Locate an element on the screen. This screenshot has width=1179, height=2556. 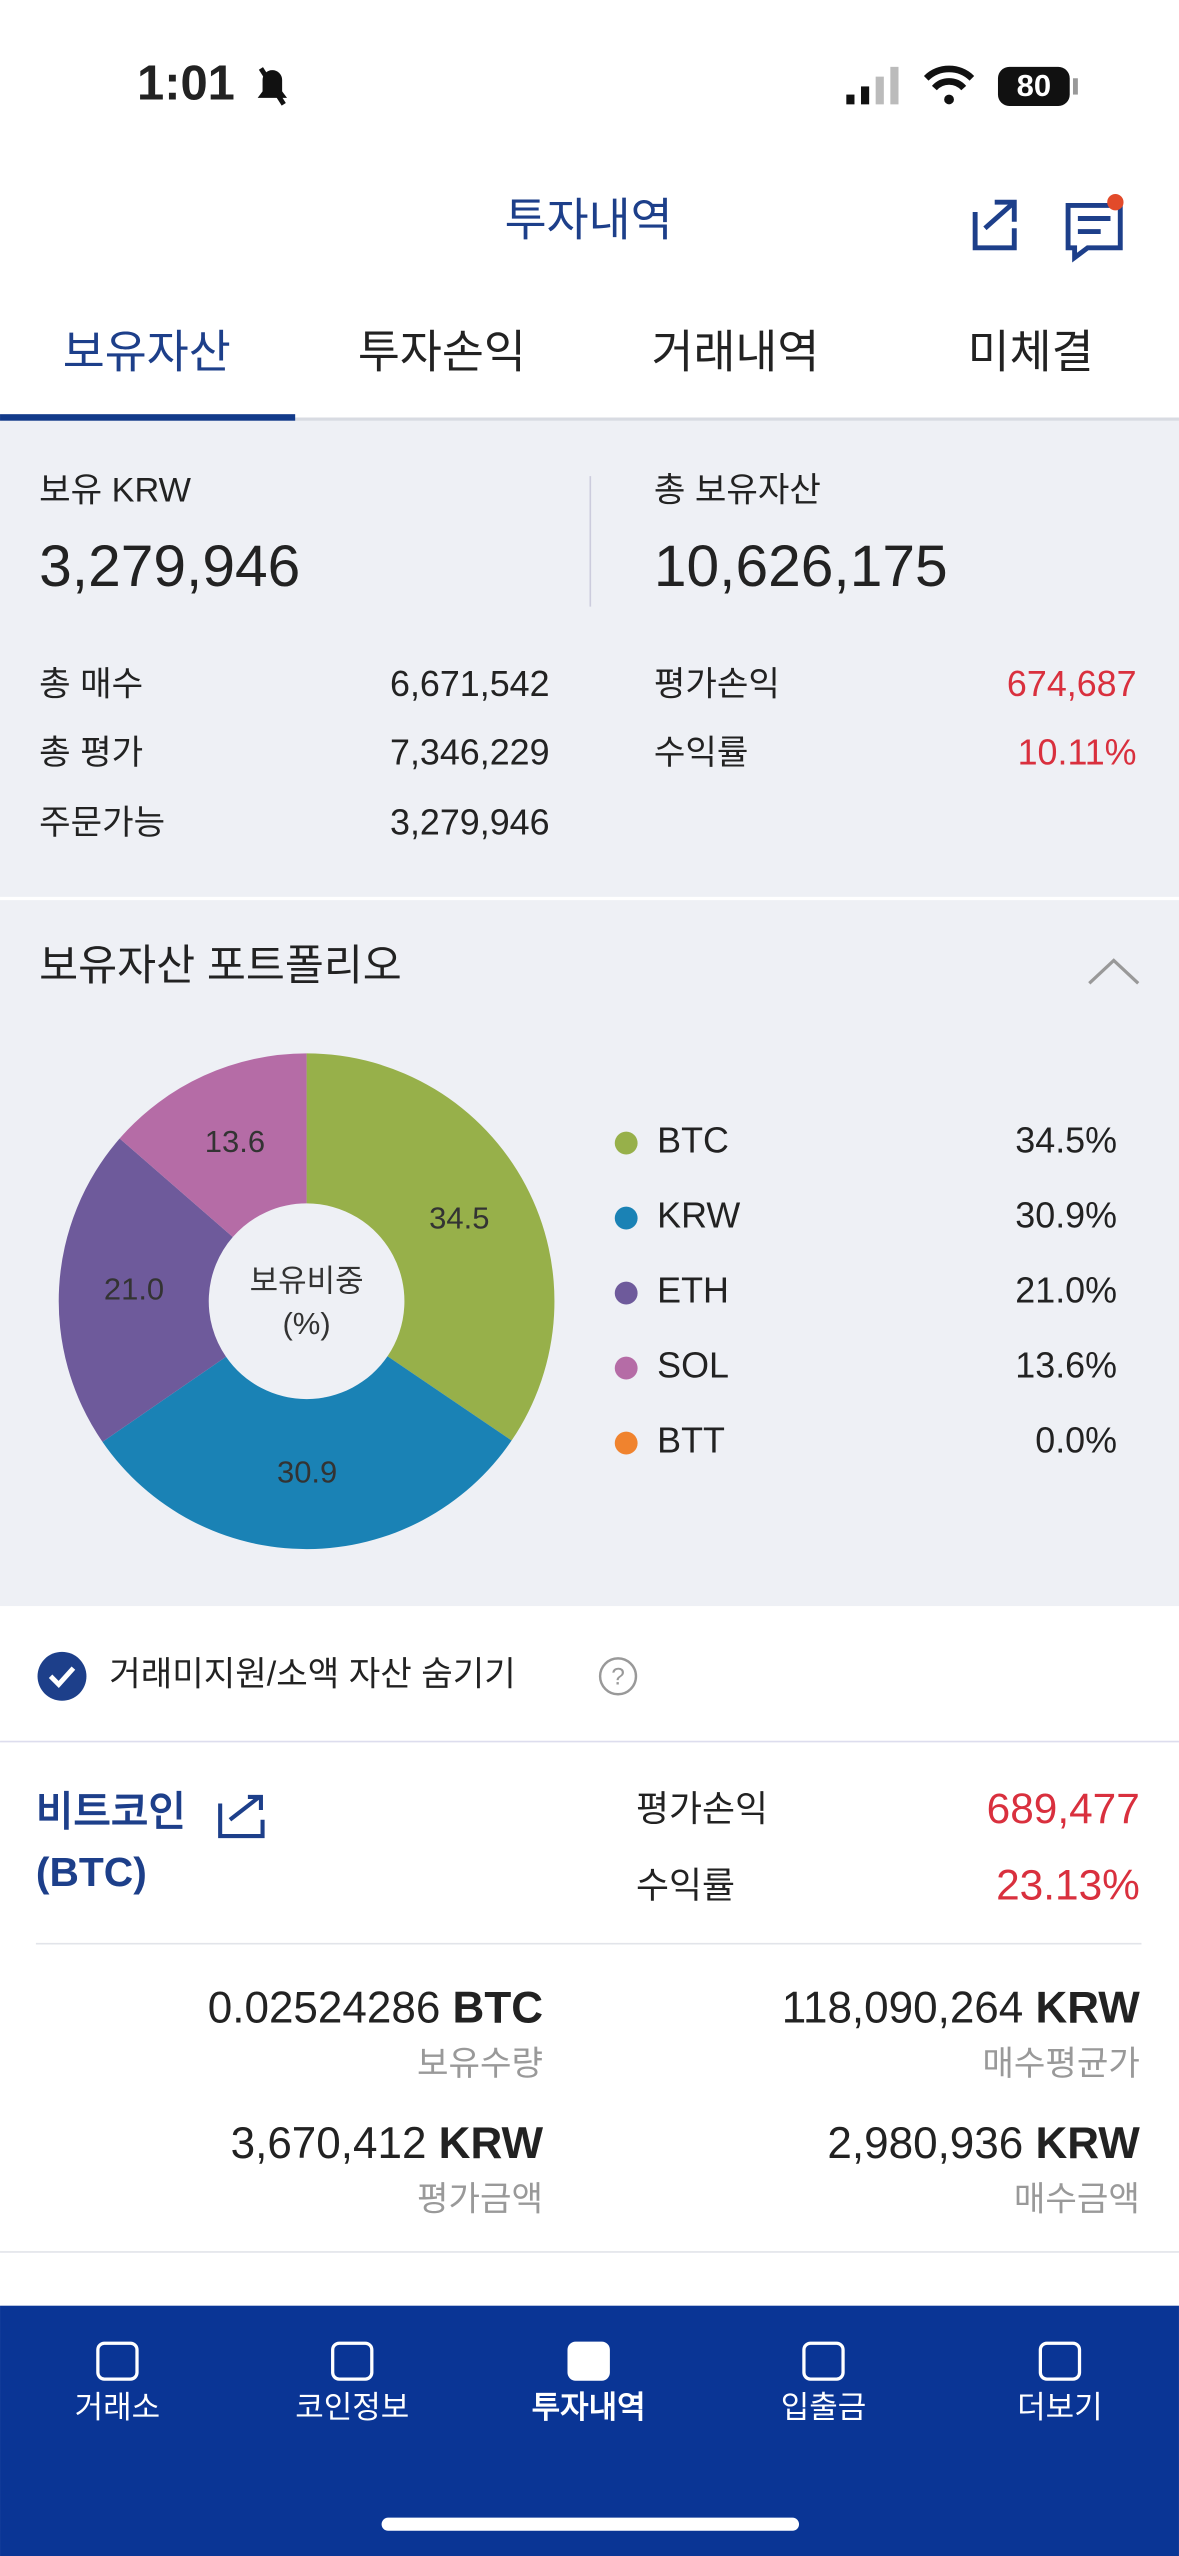
check is located at coordinates (62, 1677).